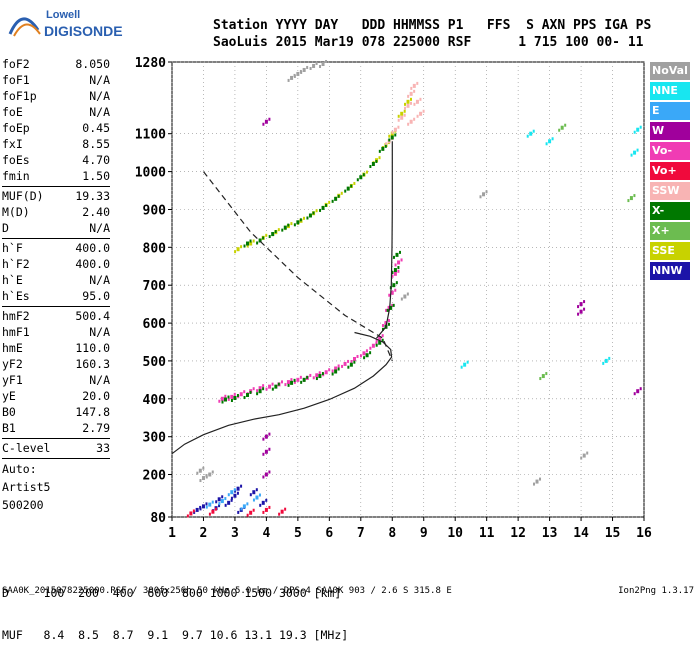  I want to click on param-name: foEp, so click(16, 128).